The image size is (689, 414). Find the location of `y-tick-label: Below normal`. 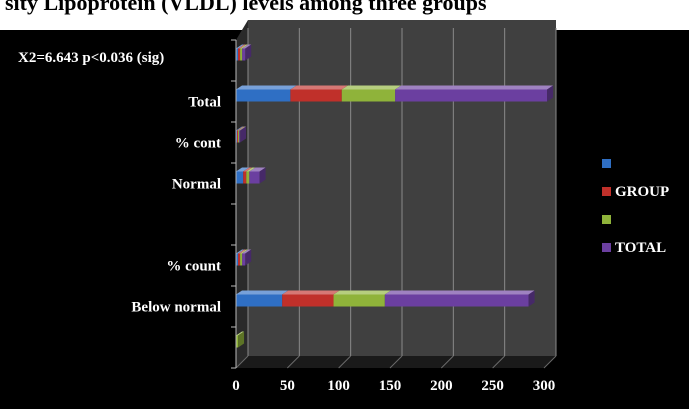

y-tick-label: Below normal is located at coordinates (176, 308).